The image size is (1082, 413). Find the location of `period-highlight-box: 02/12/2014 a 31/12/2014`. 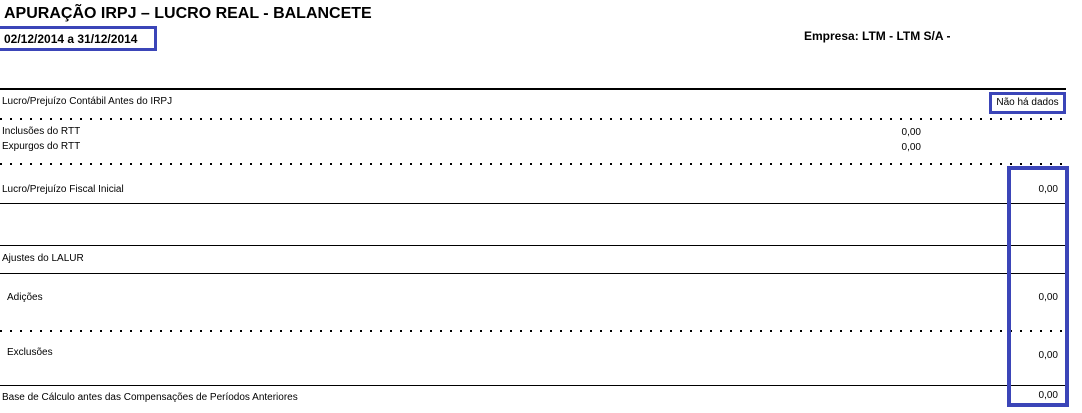

period-highlight-box: 02/12/2014 a 31/12/2014 is located at coordinates (78, 38).